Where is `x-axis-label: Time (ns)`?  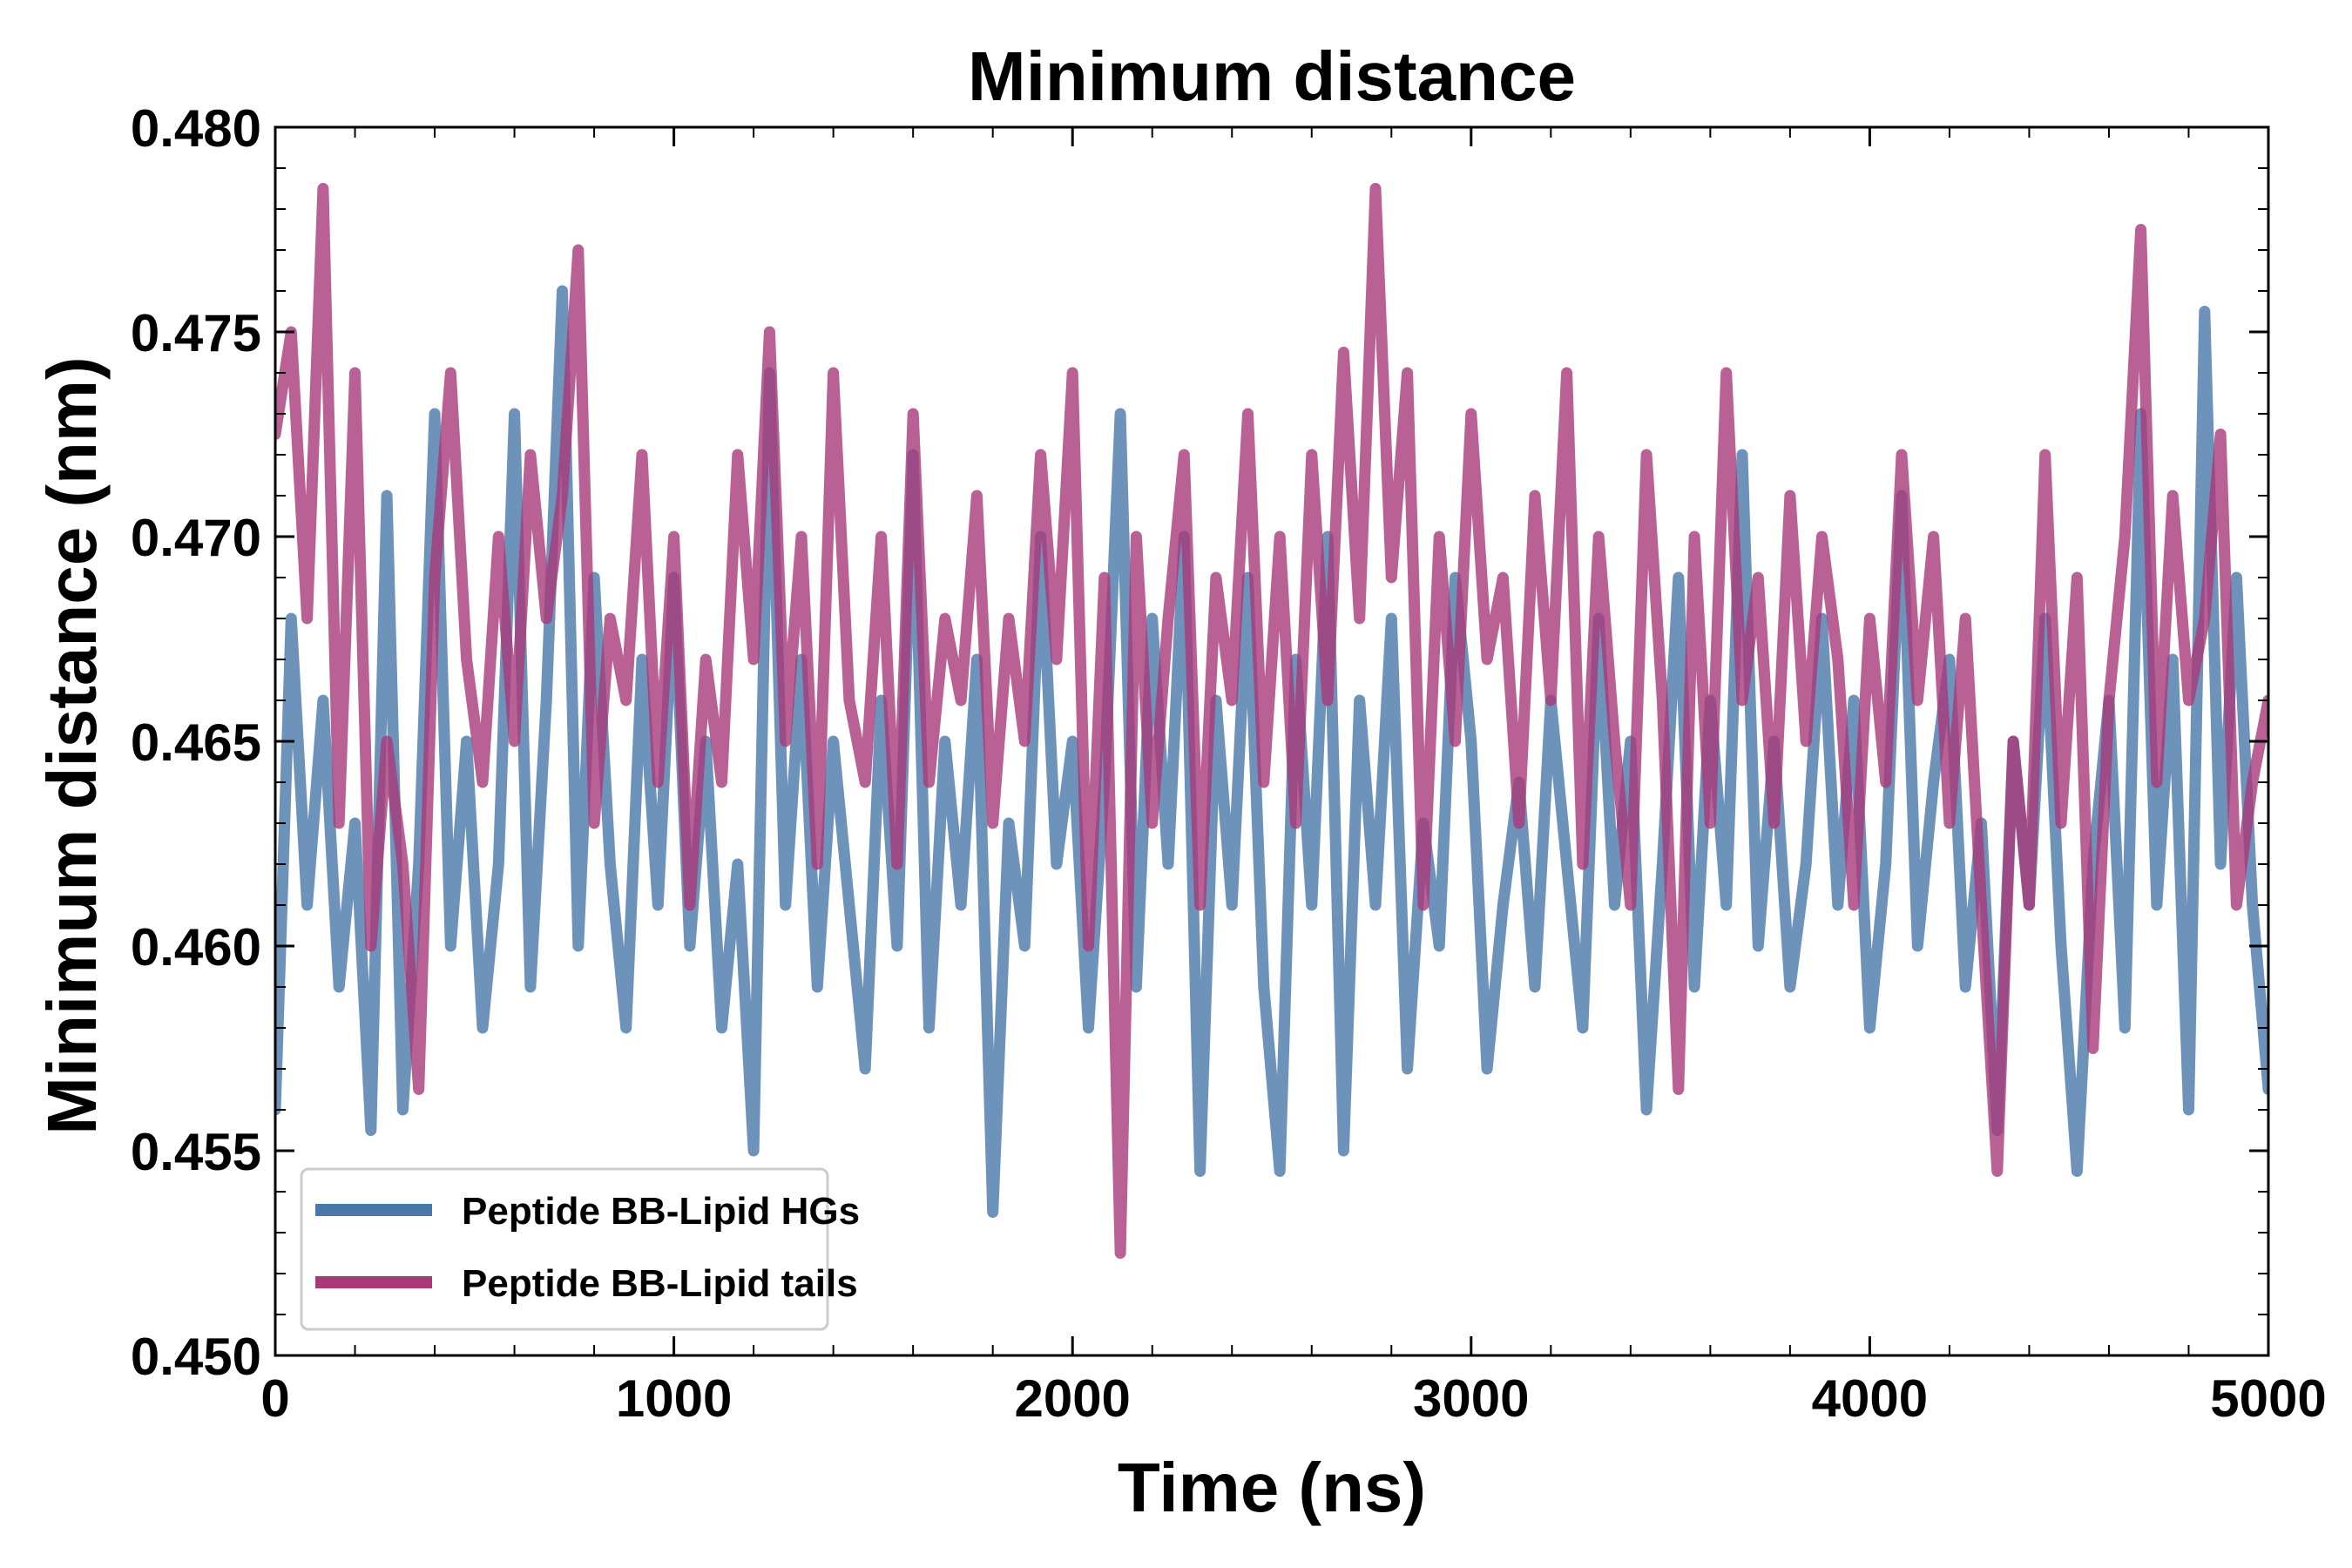
x-axis-label: Time (ns) is located at coordinates (1272, 1487).